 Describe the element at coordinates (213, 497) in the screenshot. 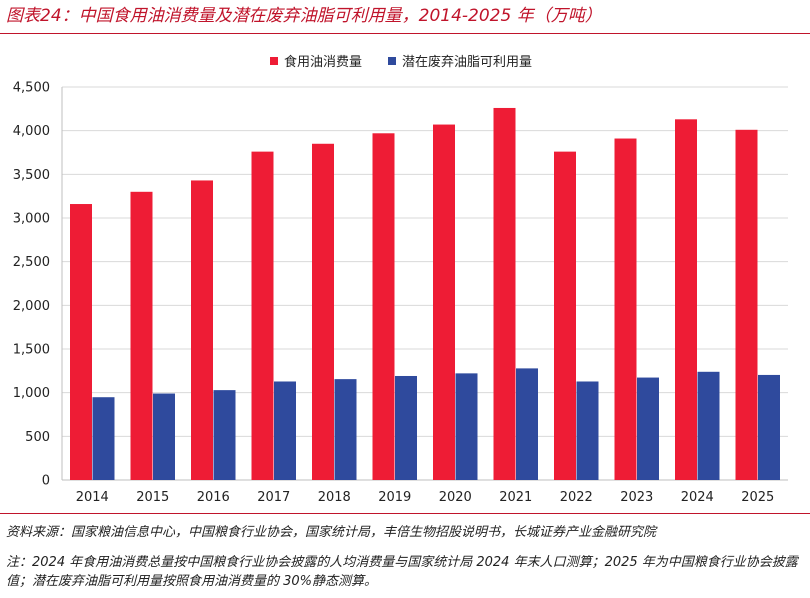

I see `x-tick-label: 2016` at that location.